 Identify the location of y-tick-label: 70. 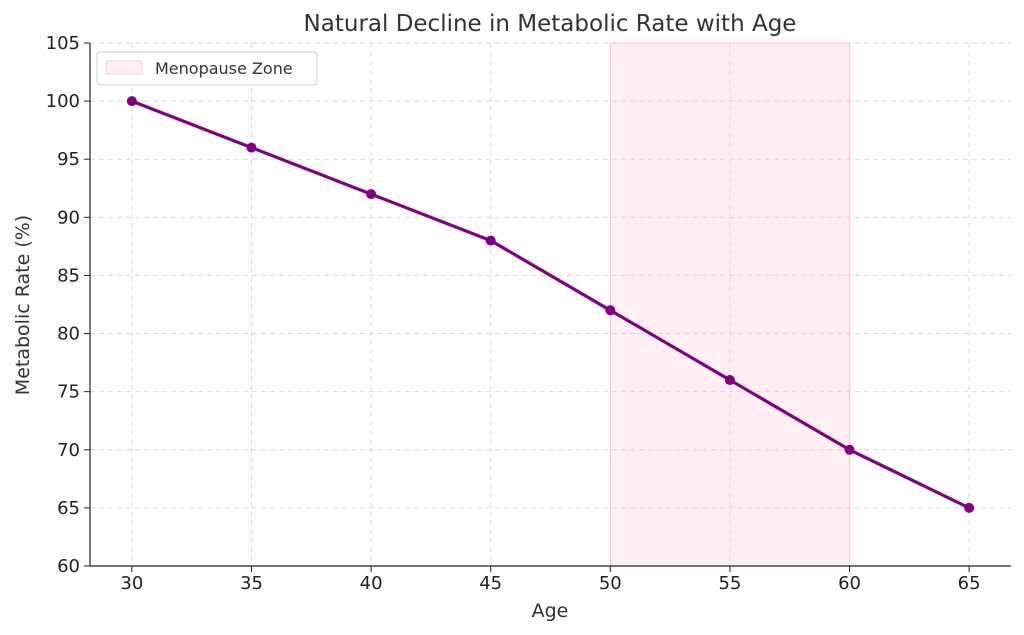
(68, 450).